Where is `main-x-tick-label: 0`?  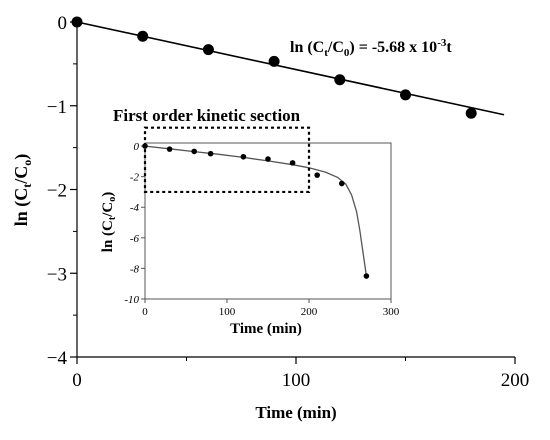 main-x-tick-label: 0 is located at coordinates (77, 380).